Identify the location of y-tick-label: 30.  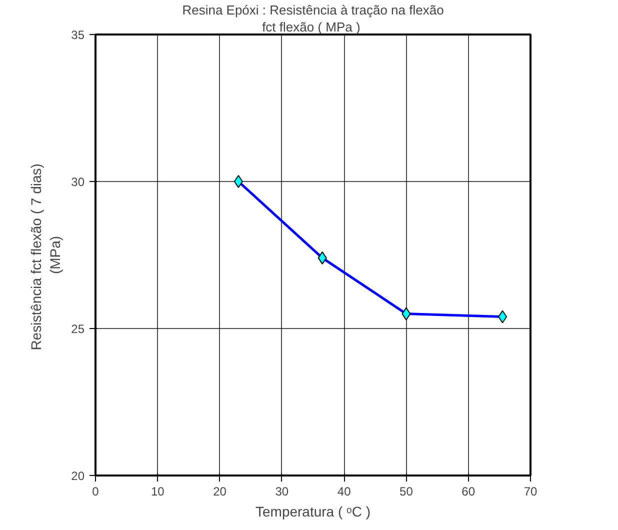
(78, 182).